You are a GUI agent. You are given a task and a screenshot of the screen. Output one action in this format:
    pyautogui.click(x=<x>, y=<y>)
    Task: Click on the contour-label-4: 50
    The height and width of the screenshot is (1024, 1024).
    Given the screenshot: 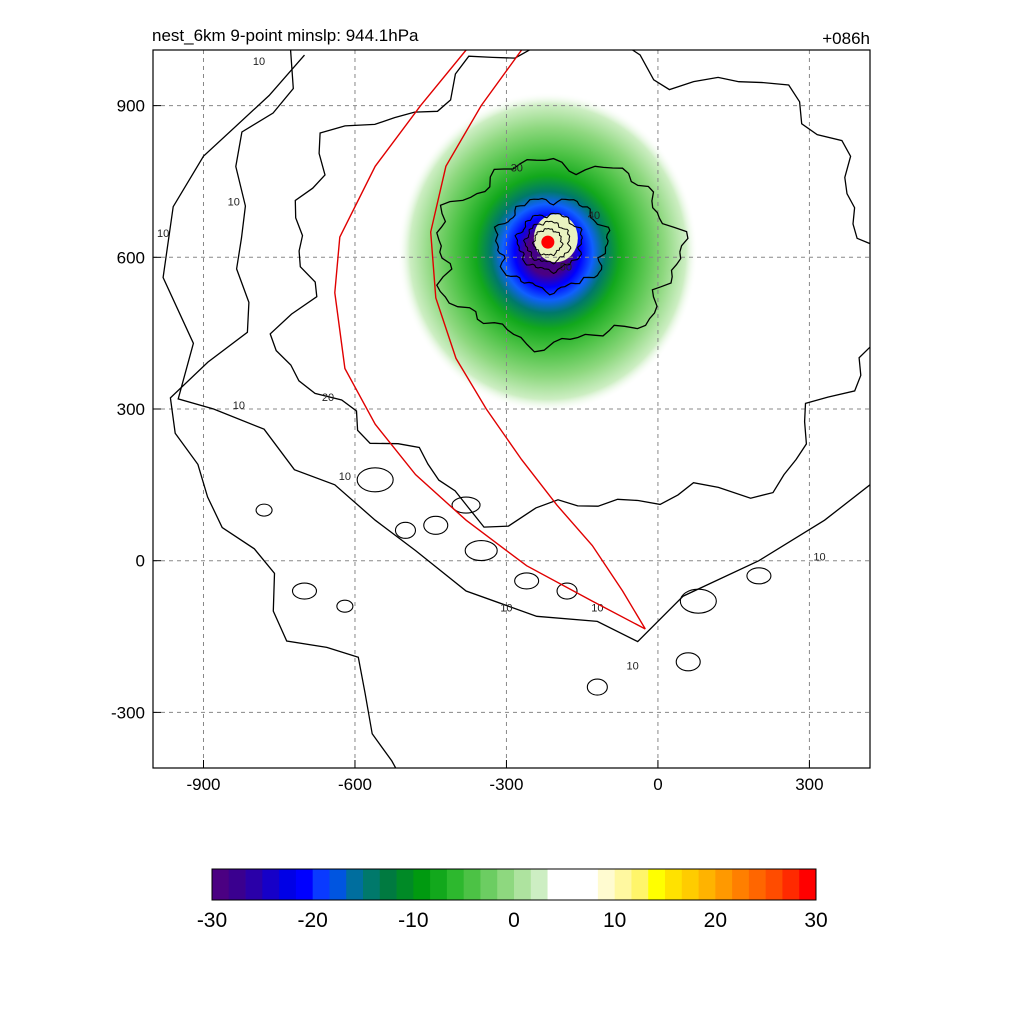 What is the action you would take?
    pyautogui.click(x=566, y=267)
    